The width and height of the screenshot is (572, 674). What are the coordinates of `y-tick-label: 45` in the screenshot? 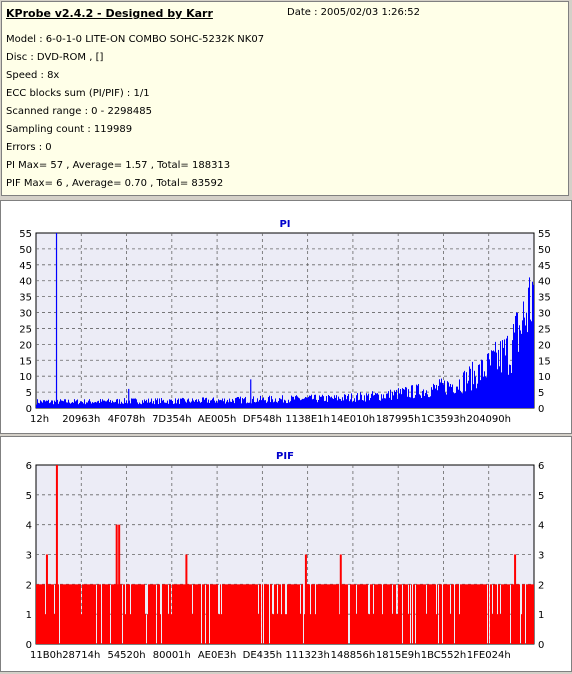 It's located at (25, 266).